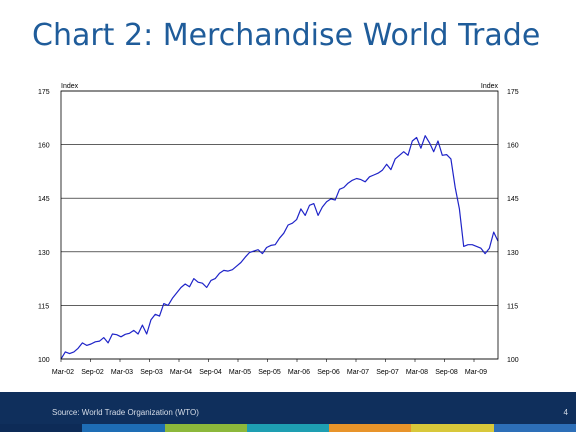 This screenshot has width=576, height=432. Describe the element at coordinates (44, 146) in the screenshot. I see `y-tick-label-left: 160` at that location.